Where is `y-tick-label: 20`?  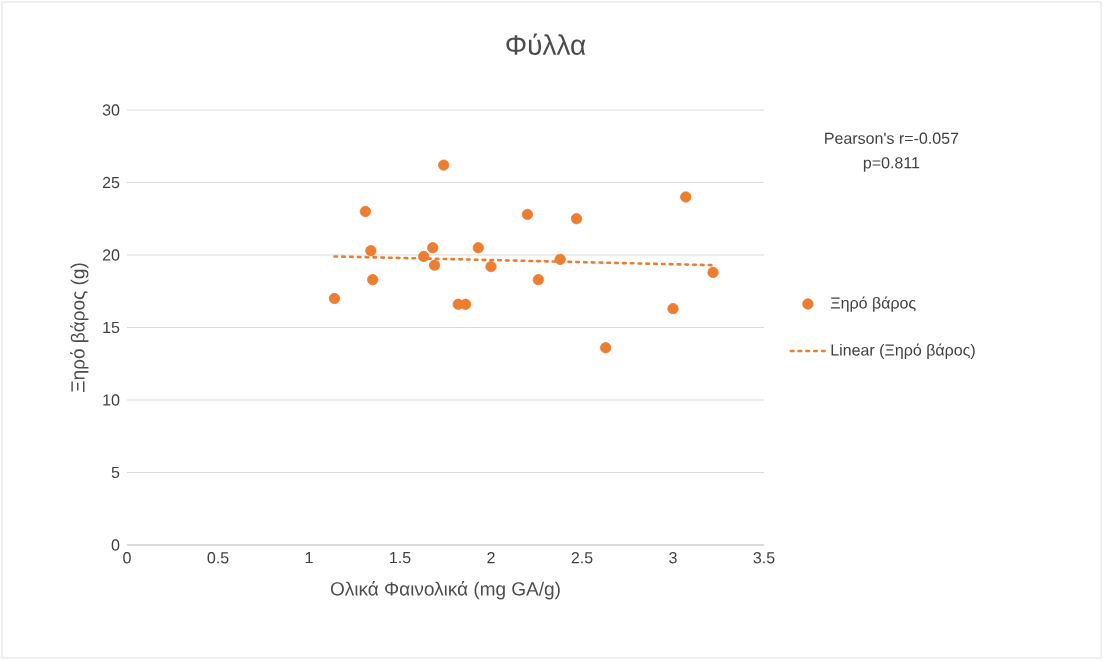
y-tick-label: 20 is located at coordinates (111, 255).